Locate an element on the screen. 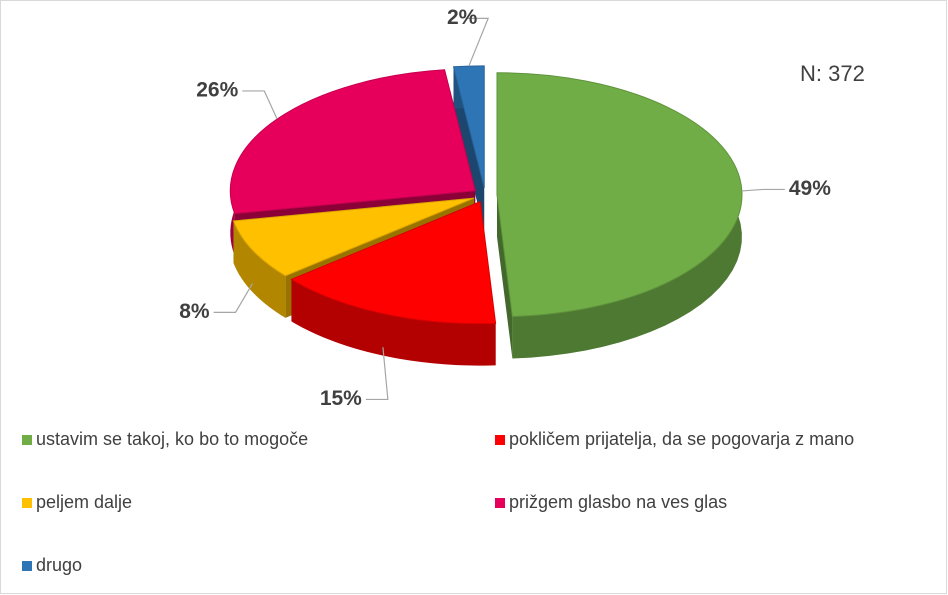  legend-label: drugo is located at coordinates (59, 565).